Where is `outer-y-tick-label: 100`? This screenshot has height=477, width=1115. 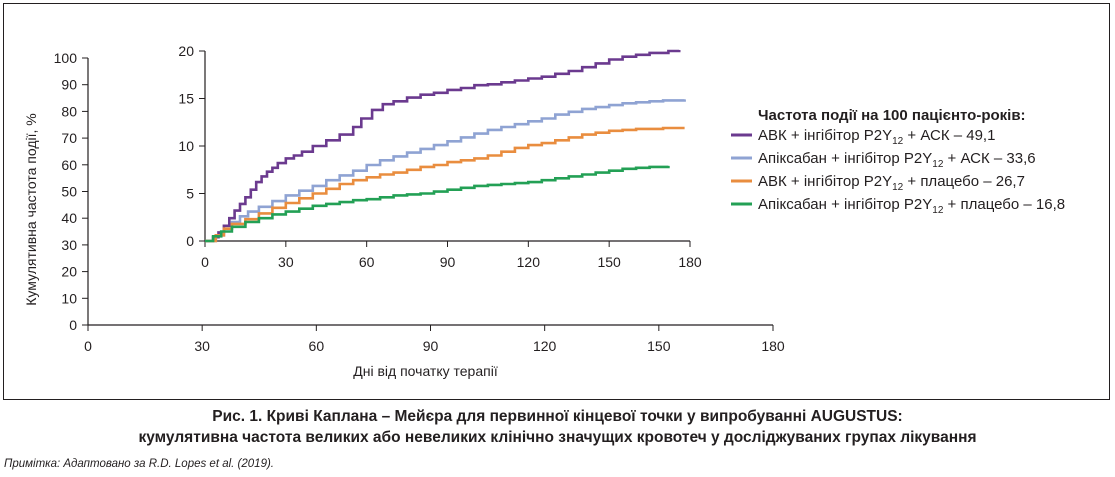 outer-y-tick-label: 100 is located at coordinates (66, 58).